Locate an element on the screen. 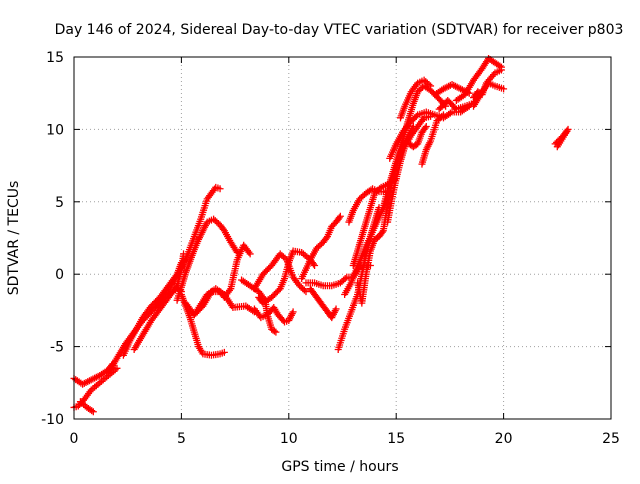  y-axis-label: SDTVAR / TECUs is located at coordinates (14, 238).